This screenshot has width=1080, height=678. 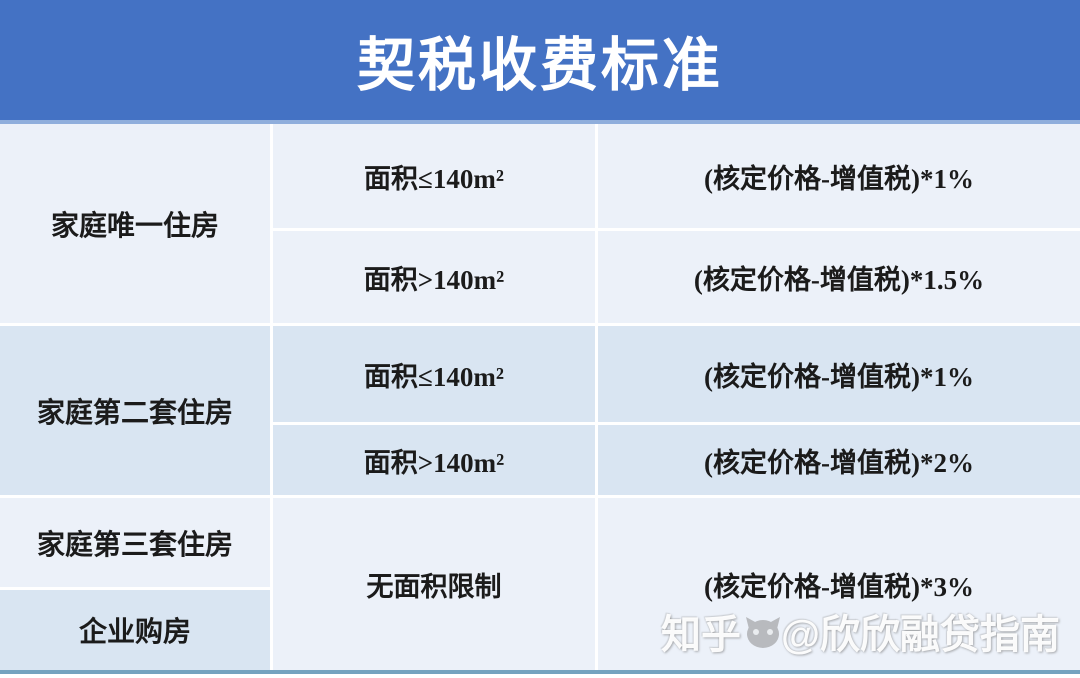 What do you see at coordinates (135, 223) in the screenshot?
I see `category-cell-family-only-home: 家庭唯一住房` at bounding box center [135, 223].